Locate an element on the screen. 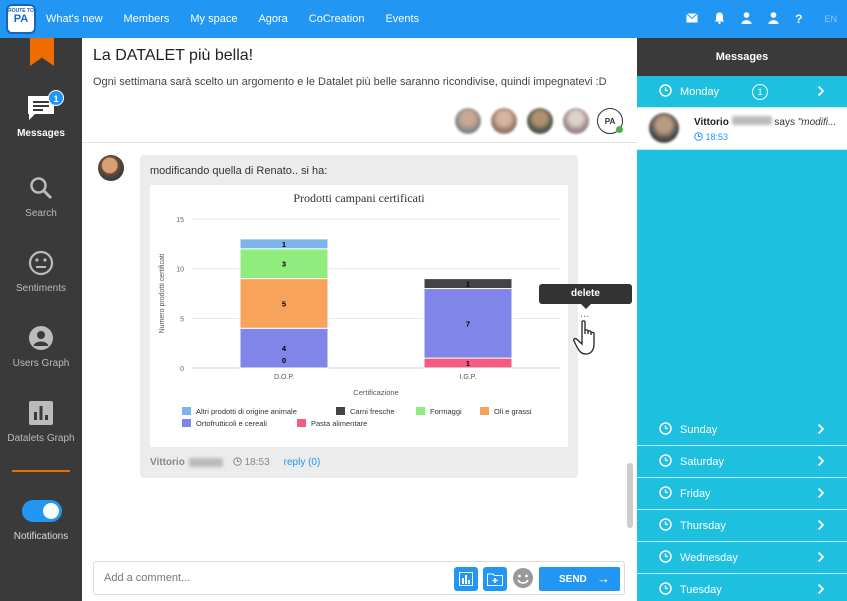 The width and height of the screenshot is (847, 601). post-time-text: 18:53 is located at coordinates (257, 462).